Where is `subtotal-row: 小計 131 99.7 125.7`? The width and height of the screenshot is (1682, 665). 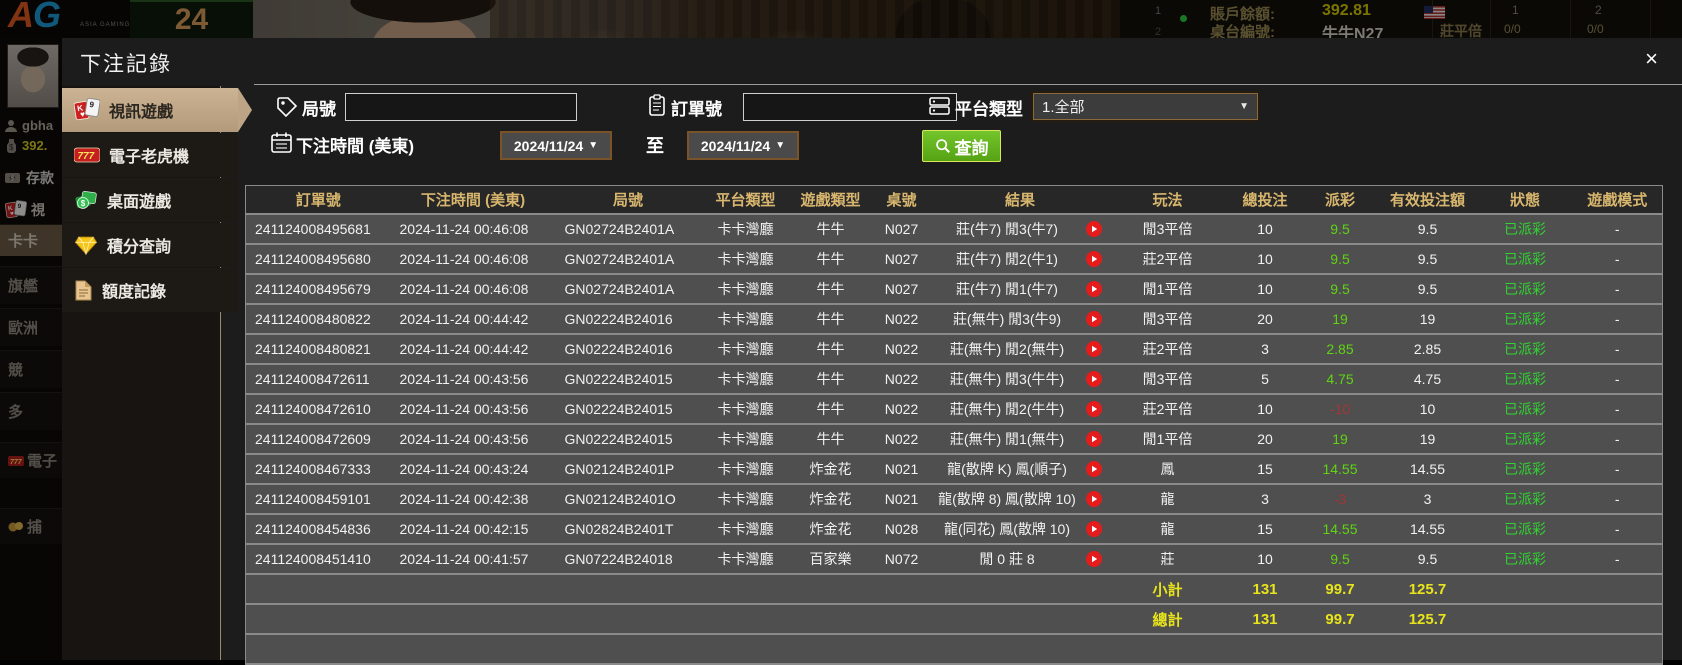 subtotal-row: 小計 131 99.7 125.7 is located at coordinates (954, 589).